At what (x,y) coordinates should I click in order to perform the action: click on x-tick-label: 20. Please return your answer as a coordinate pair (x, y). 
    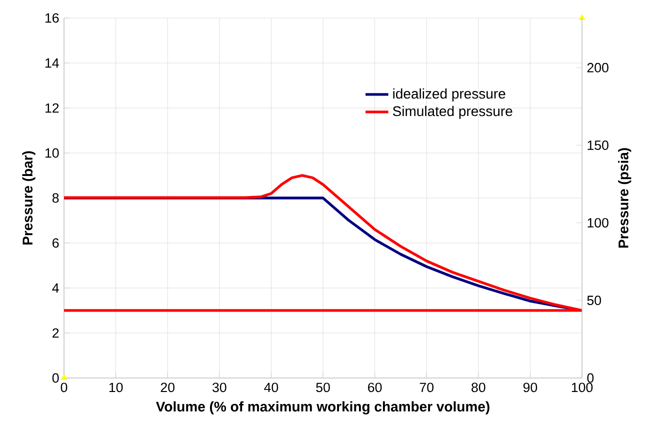
    Looking at the image, I should click on (167, 387).